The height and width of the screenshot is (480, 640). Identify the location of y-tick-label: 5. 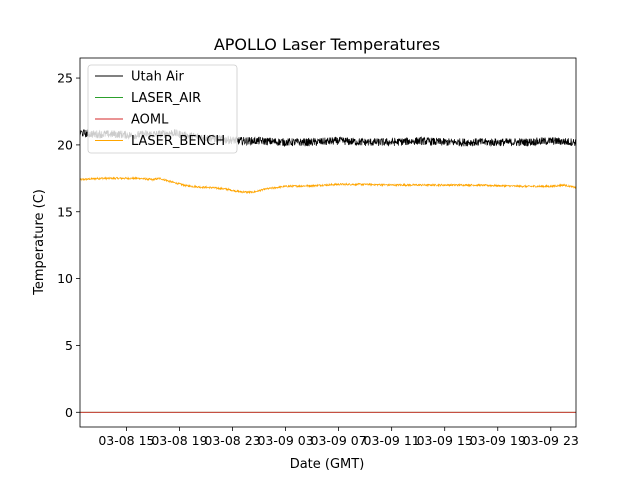
(69, 345).